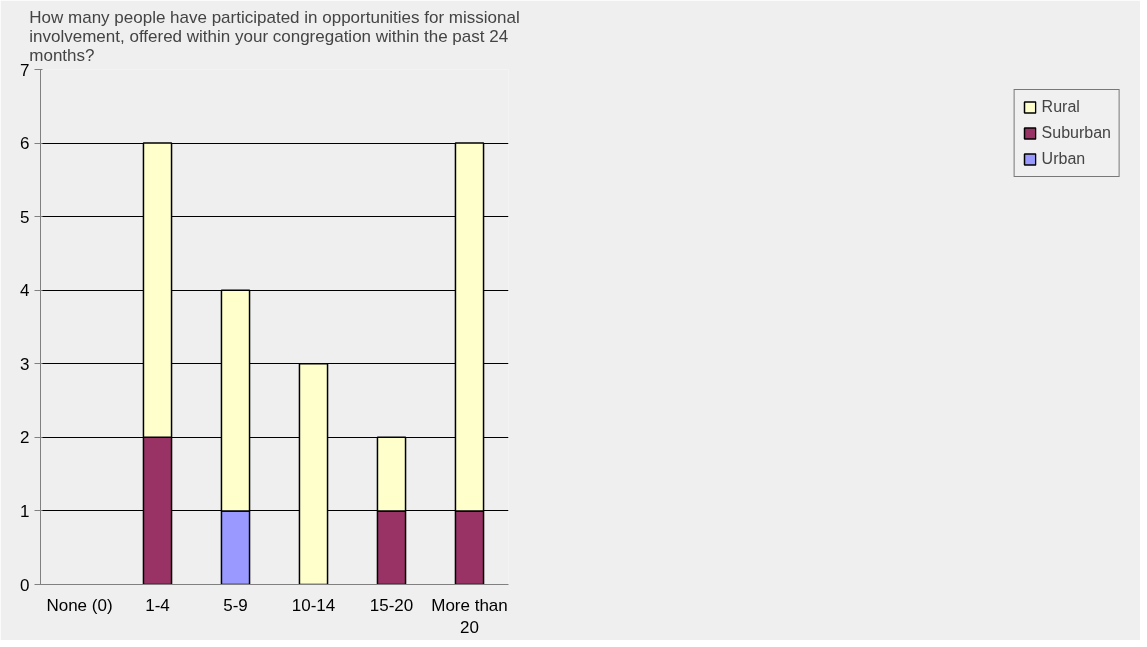 This screenshot has height=647, width=1147. I want to click on y-tick-label: 4, so click(25, 291).